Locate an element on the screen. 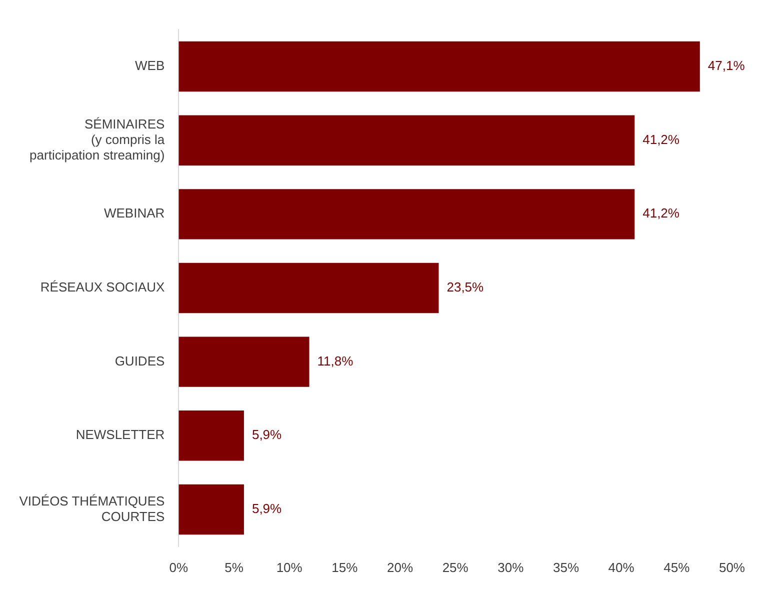  x-tick-label: 0% is located at coordinates (178, 567).